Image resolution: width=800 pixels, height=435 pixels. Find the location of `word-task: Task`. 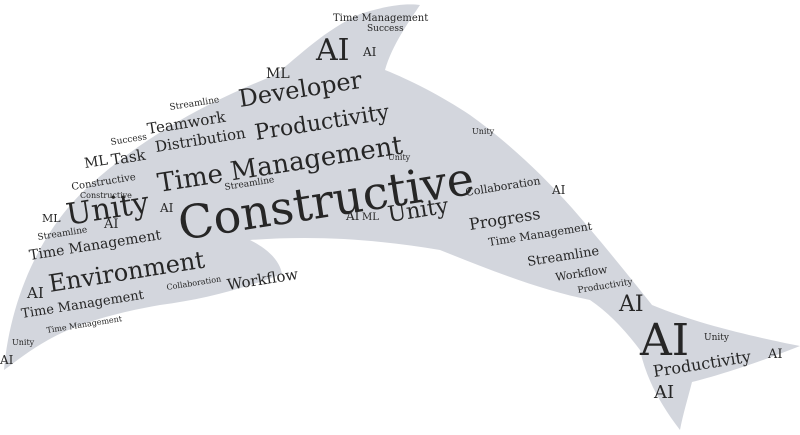

word-task: Task is located at coordinates (129, 157).